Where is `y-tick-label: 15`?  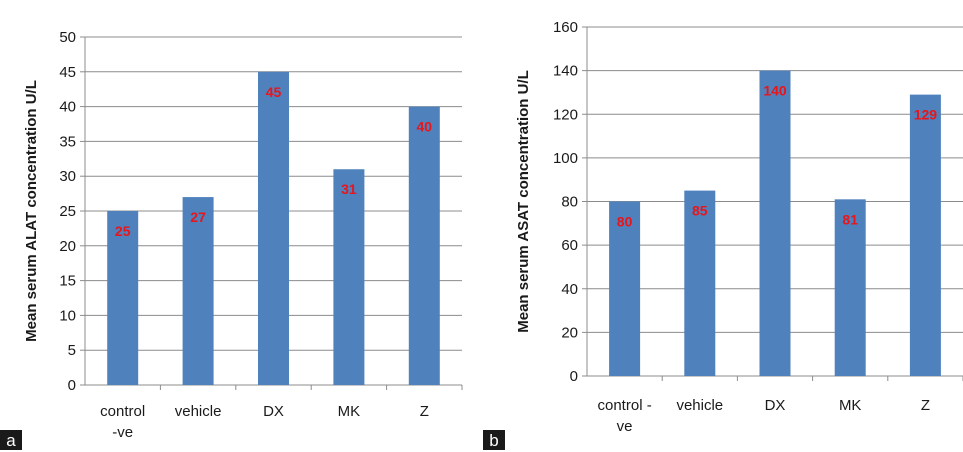
y-tick-label: 15 is located at coordinates (67, 281).